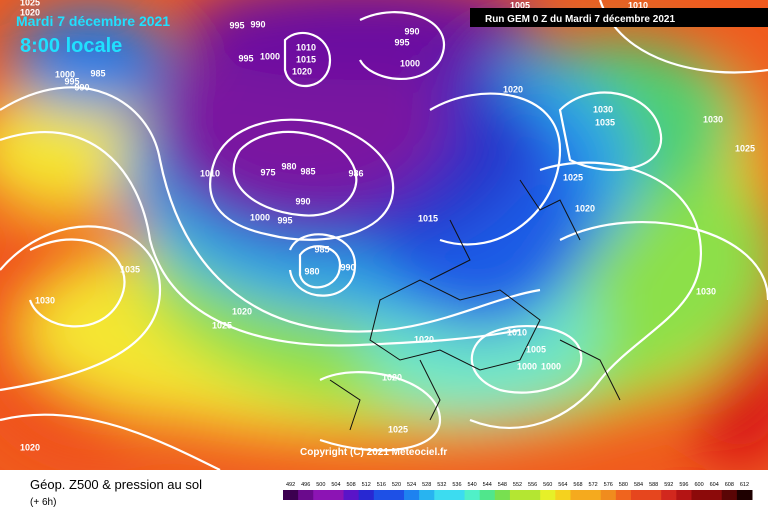 The image size is (768, 517). I want to click on colorbar-label: 540, so click(472, 485).